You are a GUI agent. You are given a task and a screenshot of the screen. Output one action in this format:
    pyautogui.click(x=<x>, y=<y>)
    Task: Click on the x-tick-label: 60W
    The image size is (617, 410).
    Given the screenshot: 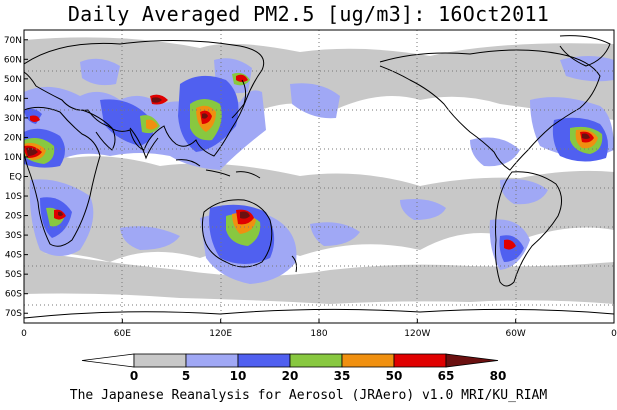 What is the action you would take?
    pyautogui.click(x=515, y=334)
    